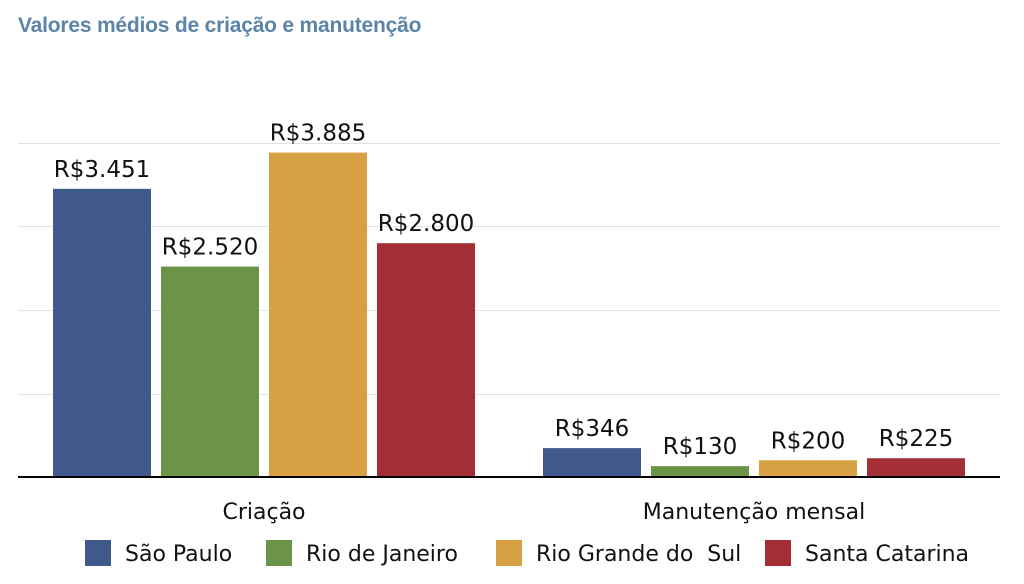 This screenshot has width=1024, height=584. Describe the element at coordinates (426, 224) in the screenshot. I see `data-label: R$2.800` at that location.